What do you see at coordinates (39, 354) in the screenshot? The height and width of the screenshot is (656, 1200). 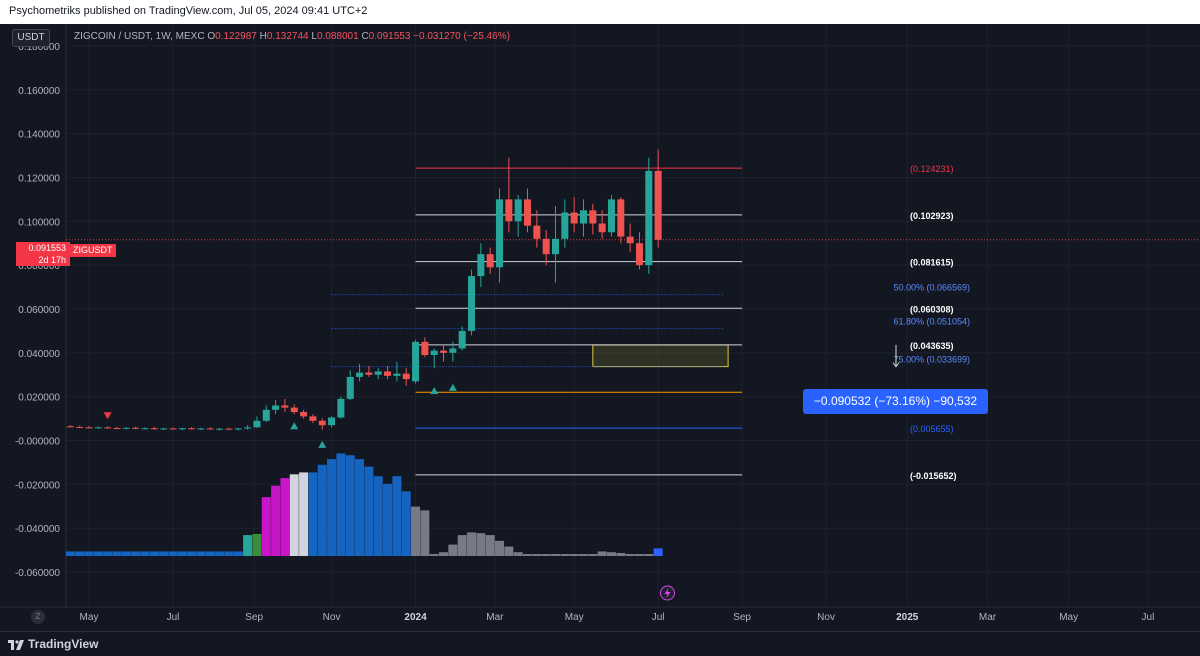 I see `y-tick-label: 0.040000` at bounding box center [39, 354].